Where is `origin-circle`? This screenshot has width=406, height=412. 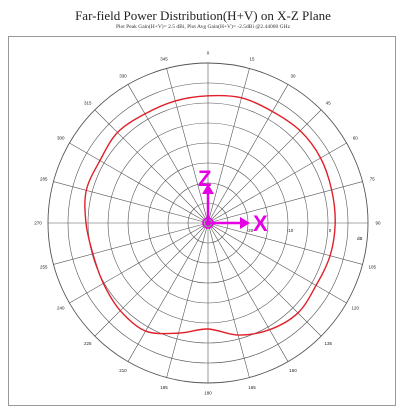
origin-circle is located at coordinates (208, 223).